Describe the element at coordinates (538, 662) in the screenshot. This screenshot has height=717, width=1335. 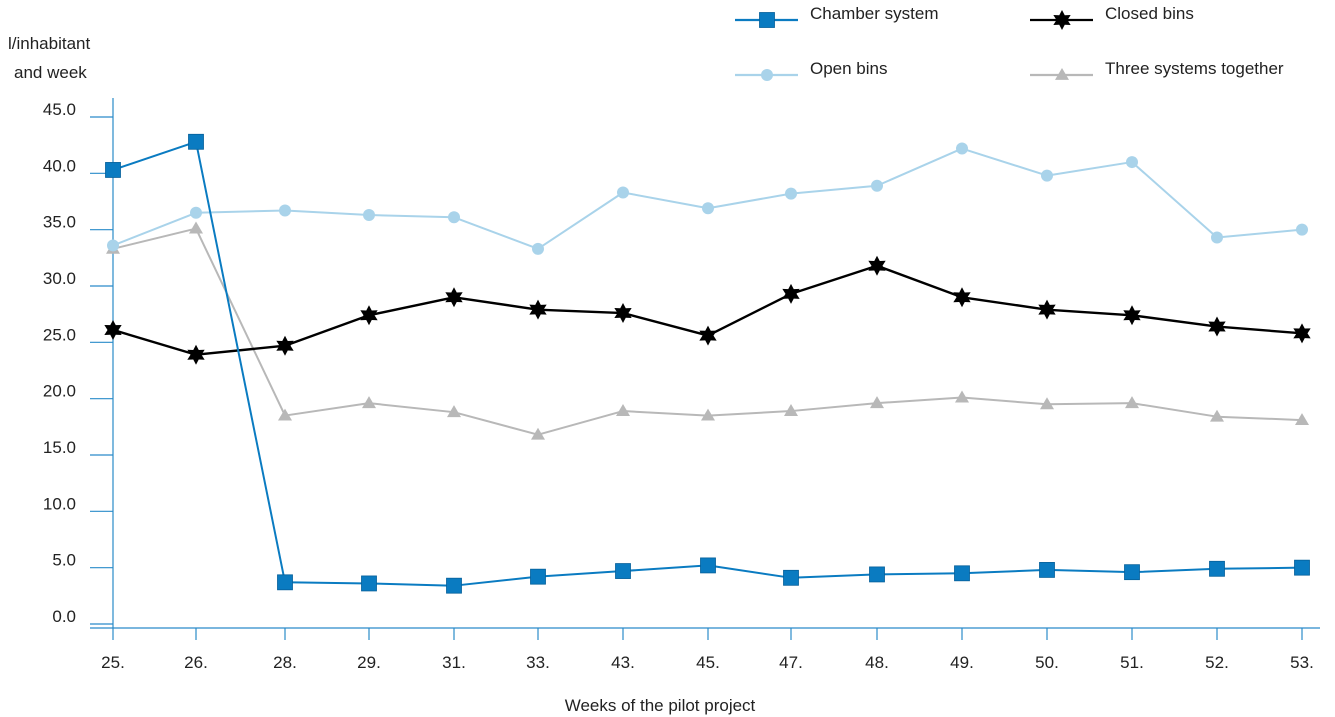
I see `x-tick-label: 33.` at that location.